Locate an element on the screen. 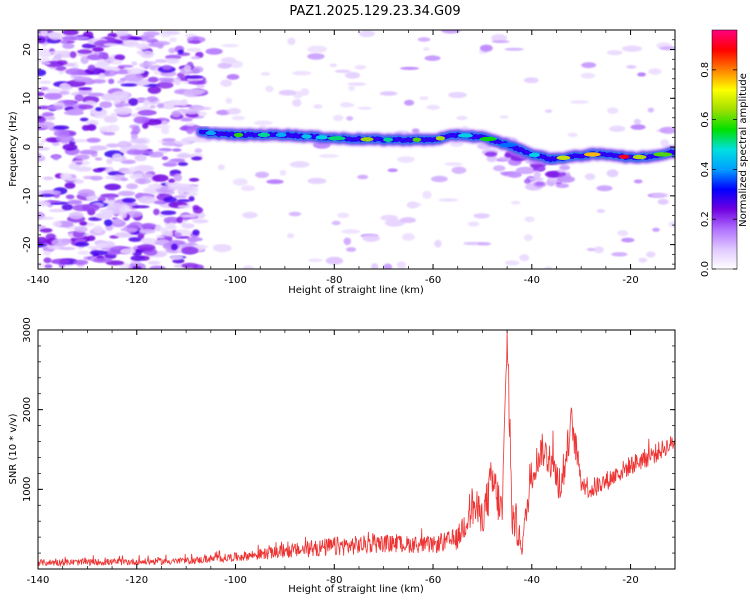  x-tick-label: -60 is located at coordinates (433, 580).